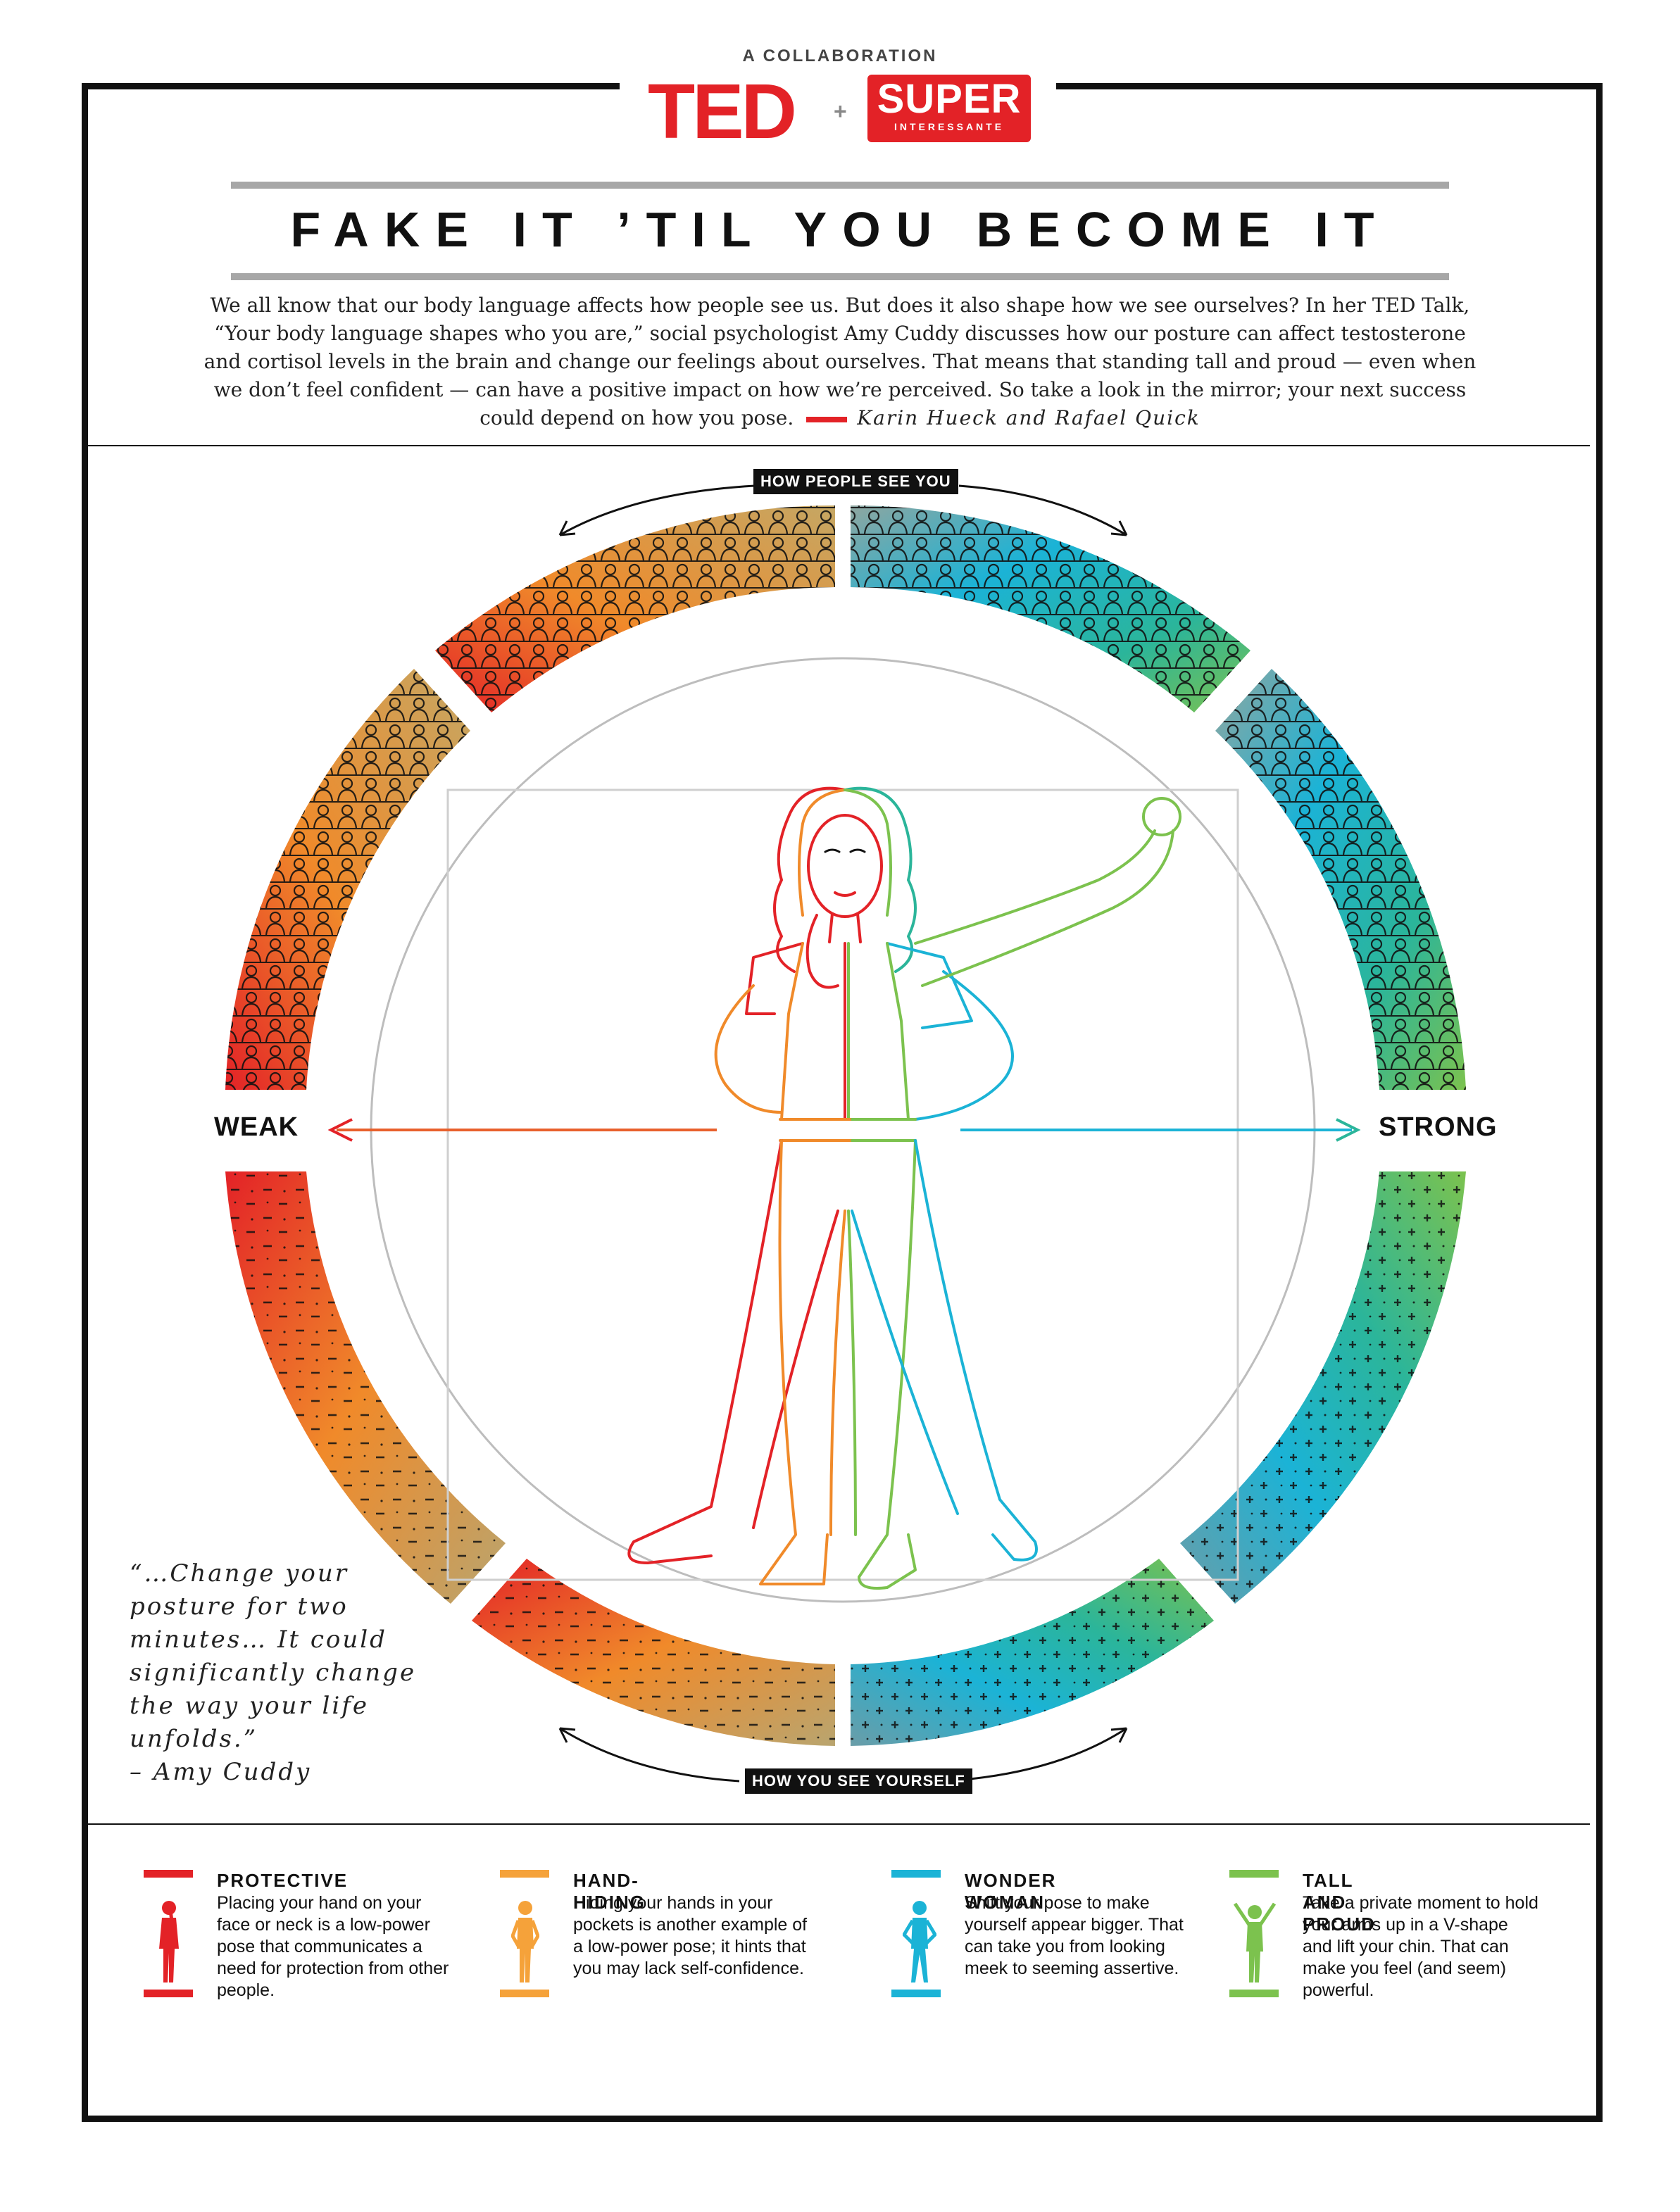 The height and width of the screenshot is (2212, 1680). What do you see at coordinates (841, 111) in the screenshot?
I see `logo-plus-sign: +` at bounding box center [841, 111].